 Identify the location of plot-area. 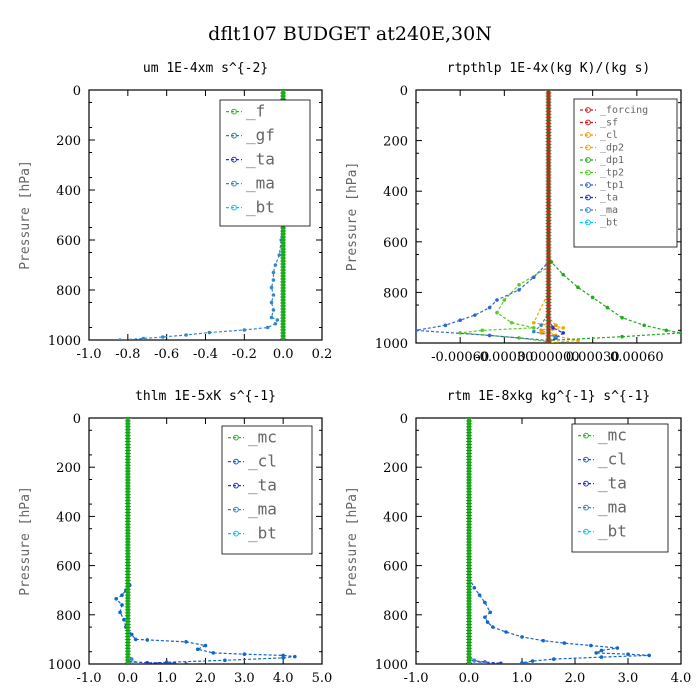
(558, 541).